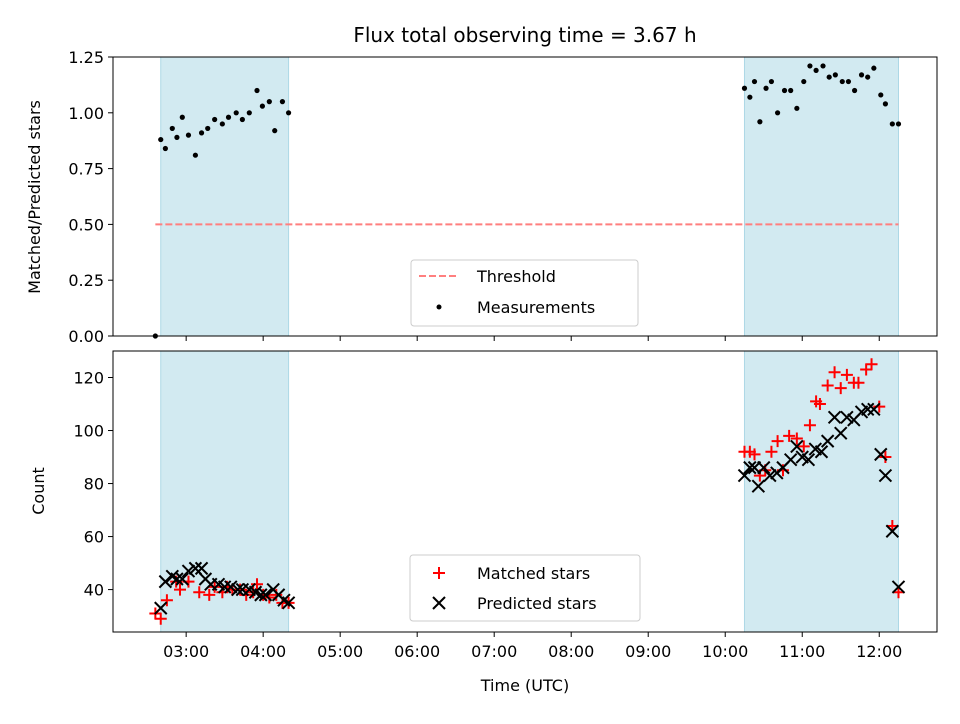  What do you see at coordinates (524, 293) in the screenshot?
I see `top-legend-box` at bounding box center [524, 293].